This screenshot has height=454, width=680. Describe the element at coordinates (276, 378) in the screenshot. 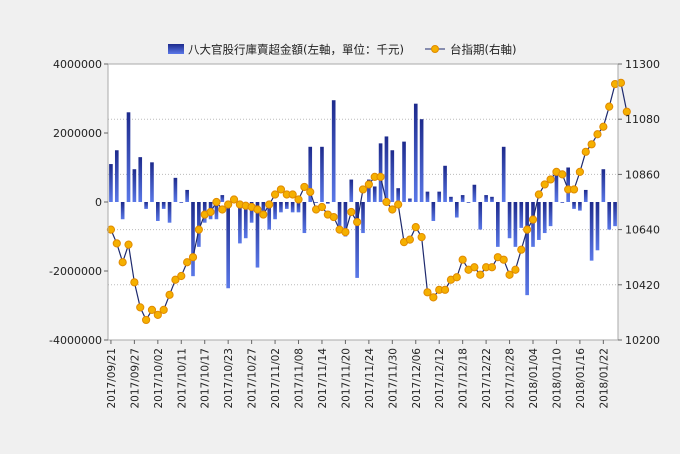

I see `x-tick-label: 2017/11/02` at that location.